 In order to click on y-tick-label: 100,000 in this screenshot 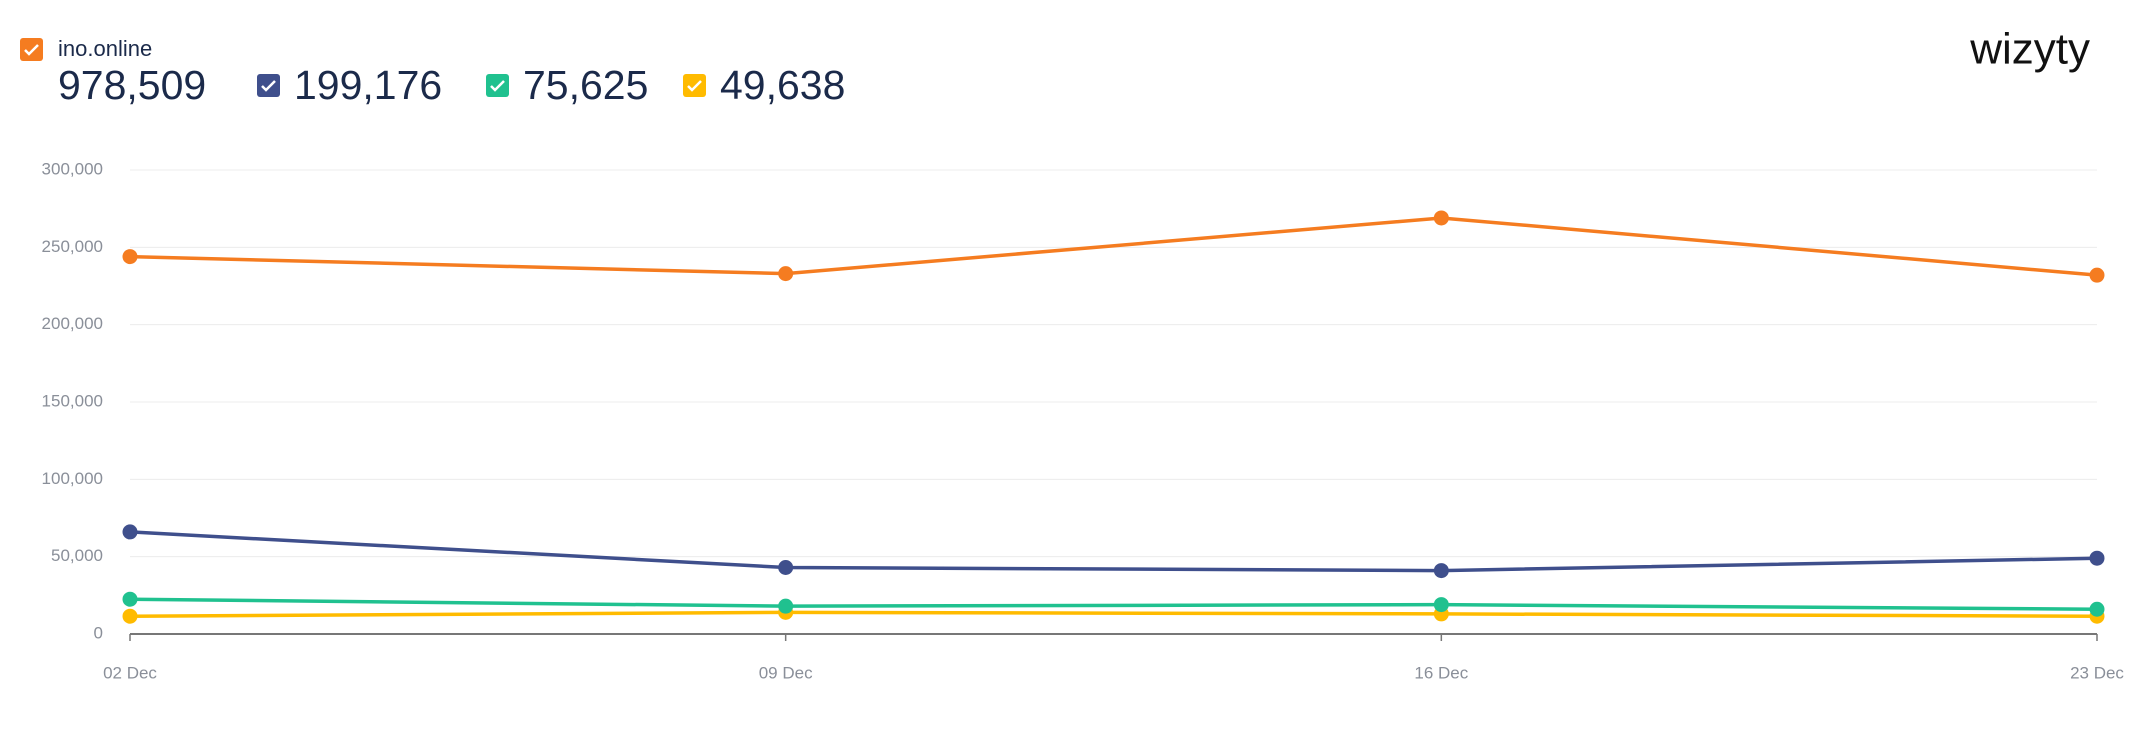, I will do `click(72, 478)`.